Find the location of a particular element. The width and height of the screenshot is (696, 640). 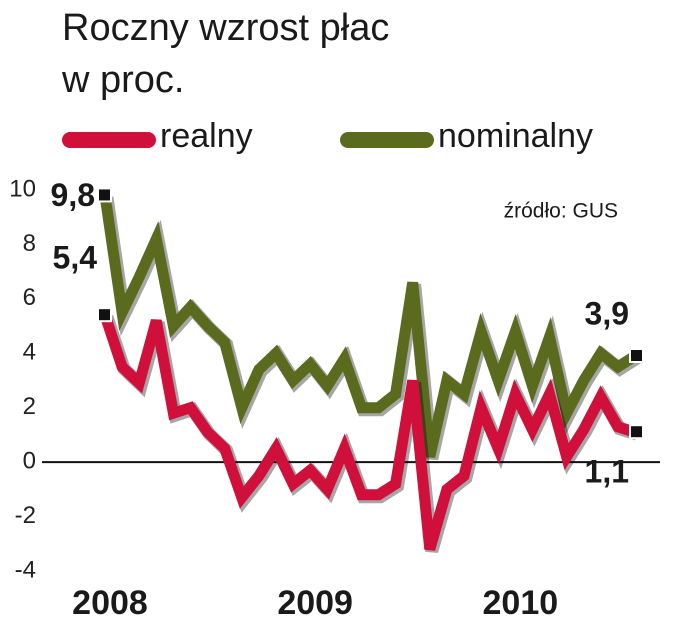

source-note: źródło: GUS is located at coordinates (561, 211).